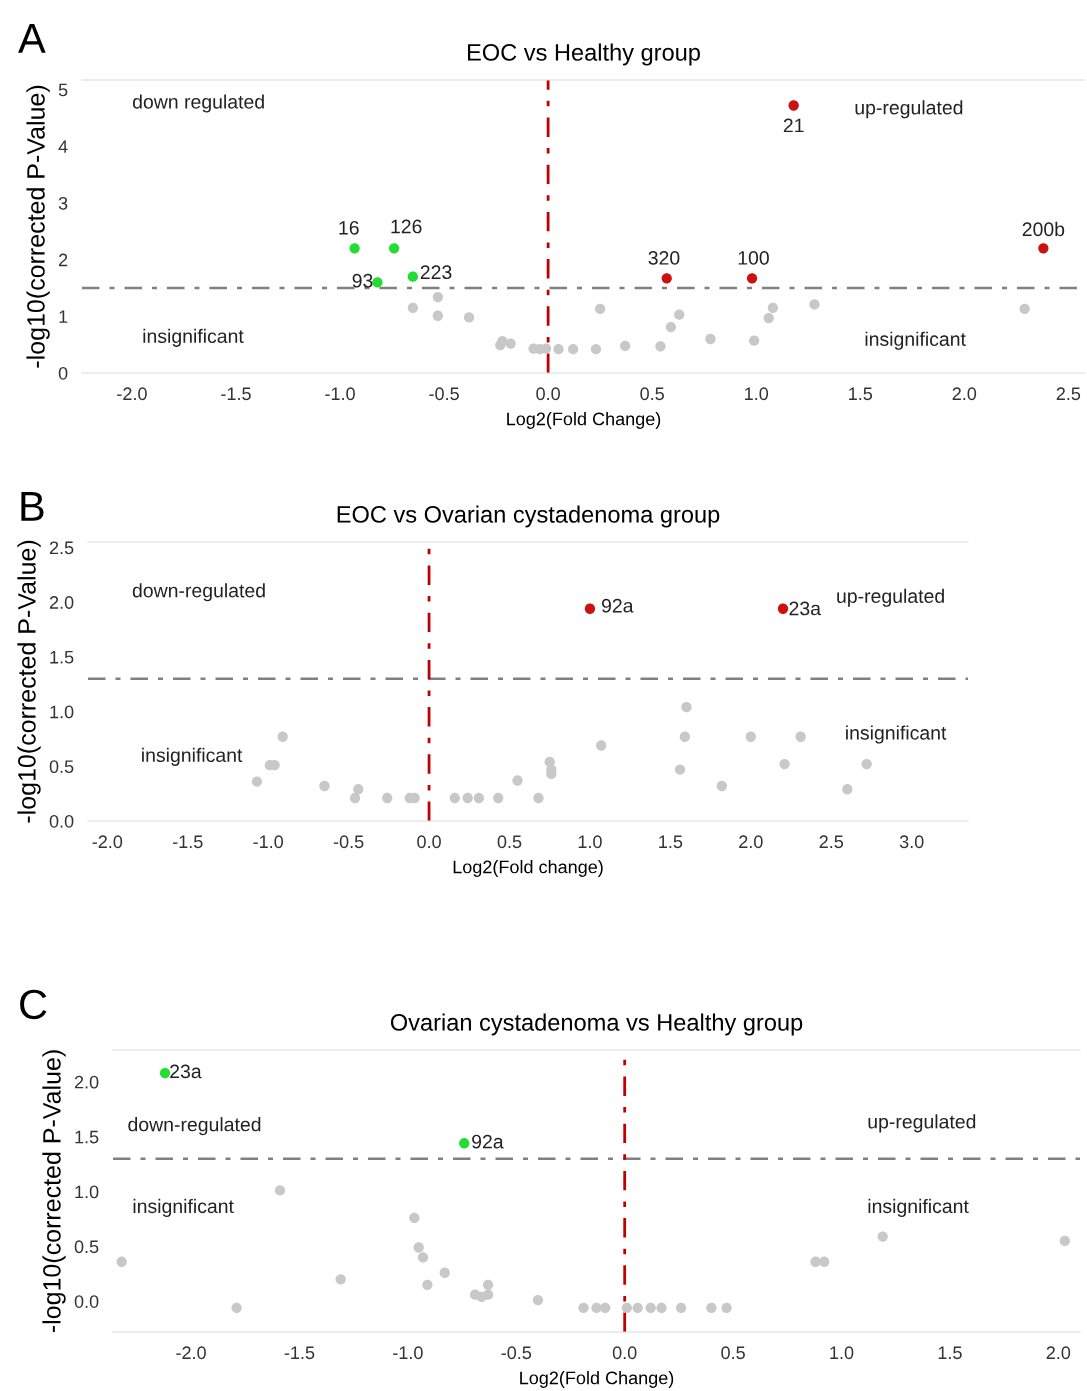 This screenshot has width=1087, height=1391. What do you see at coordinates (63, 316) in the screenshot?
I see `y-tick-label: 1` at bounding box center [63, 316].